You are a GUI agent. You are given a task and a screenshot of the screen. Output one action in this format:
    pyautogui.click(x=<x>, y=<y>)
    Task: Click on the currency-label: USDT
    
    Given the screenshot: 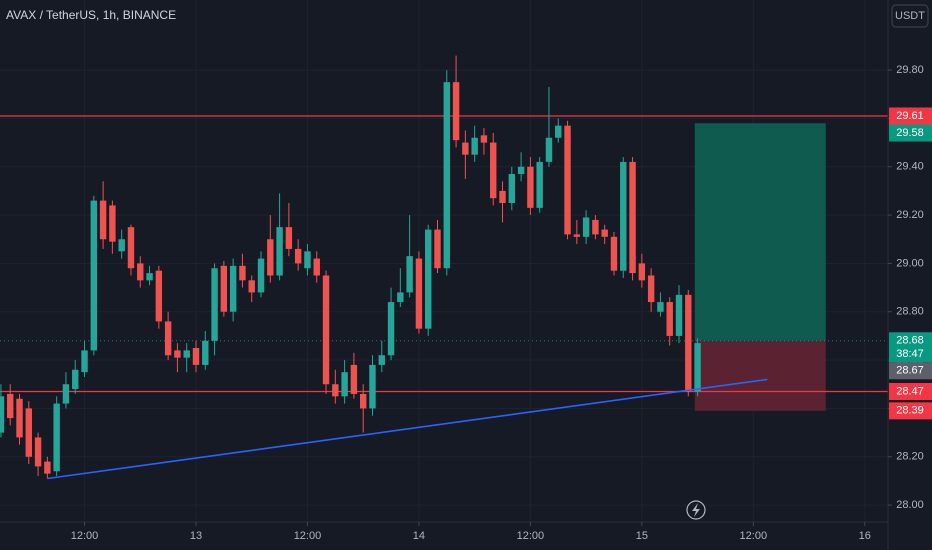 What is the action you would take?
    pyautogui.click(x=910, y=16)
    